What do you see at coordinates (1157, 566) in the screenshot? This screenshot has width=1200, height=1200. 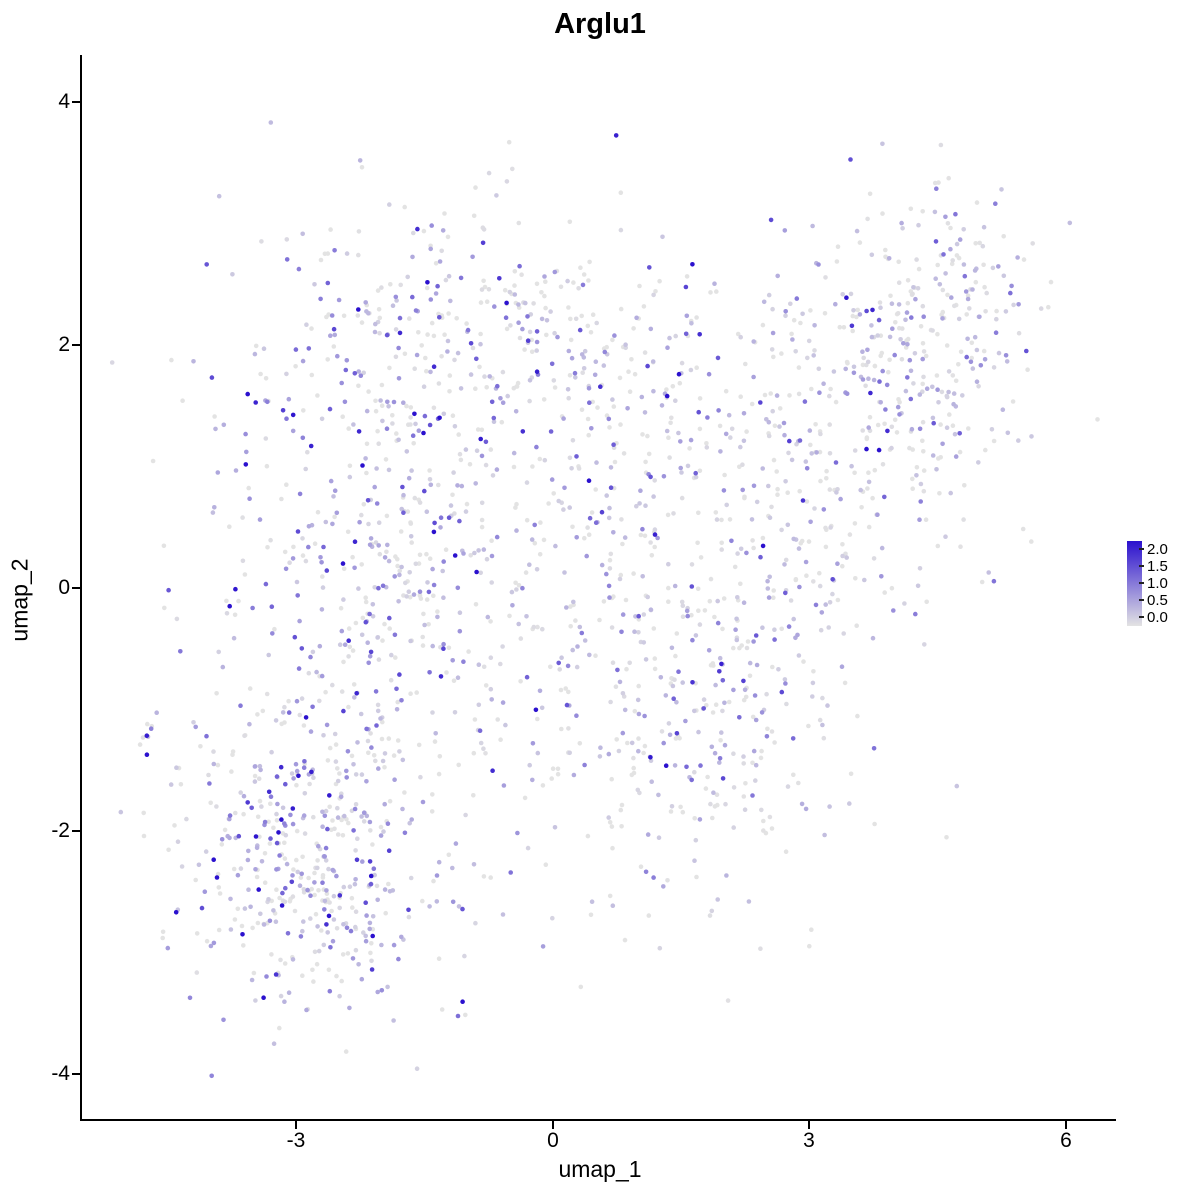 I see `legend-label: 1.5` at bounding box center [1157, 566].